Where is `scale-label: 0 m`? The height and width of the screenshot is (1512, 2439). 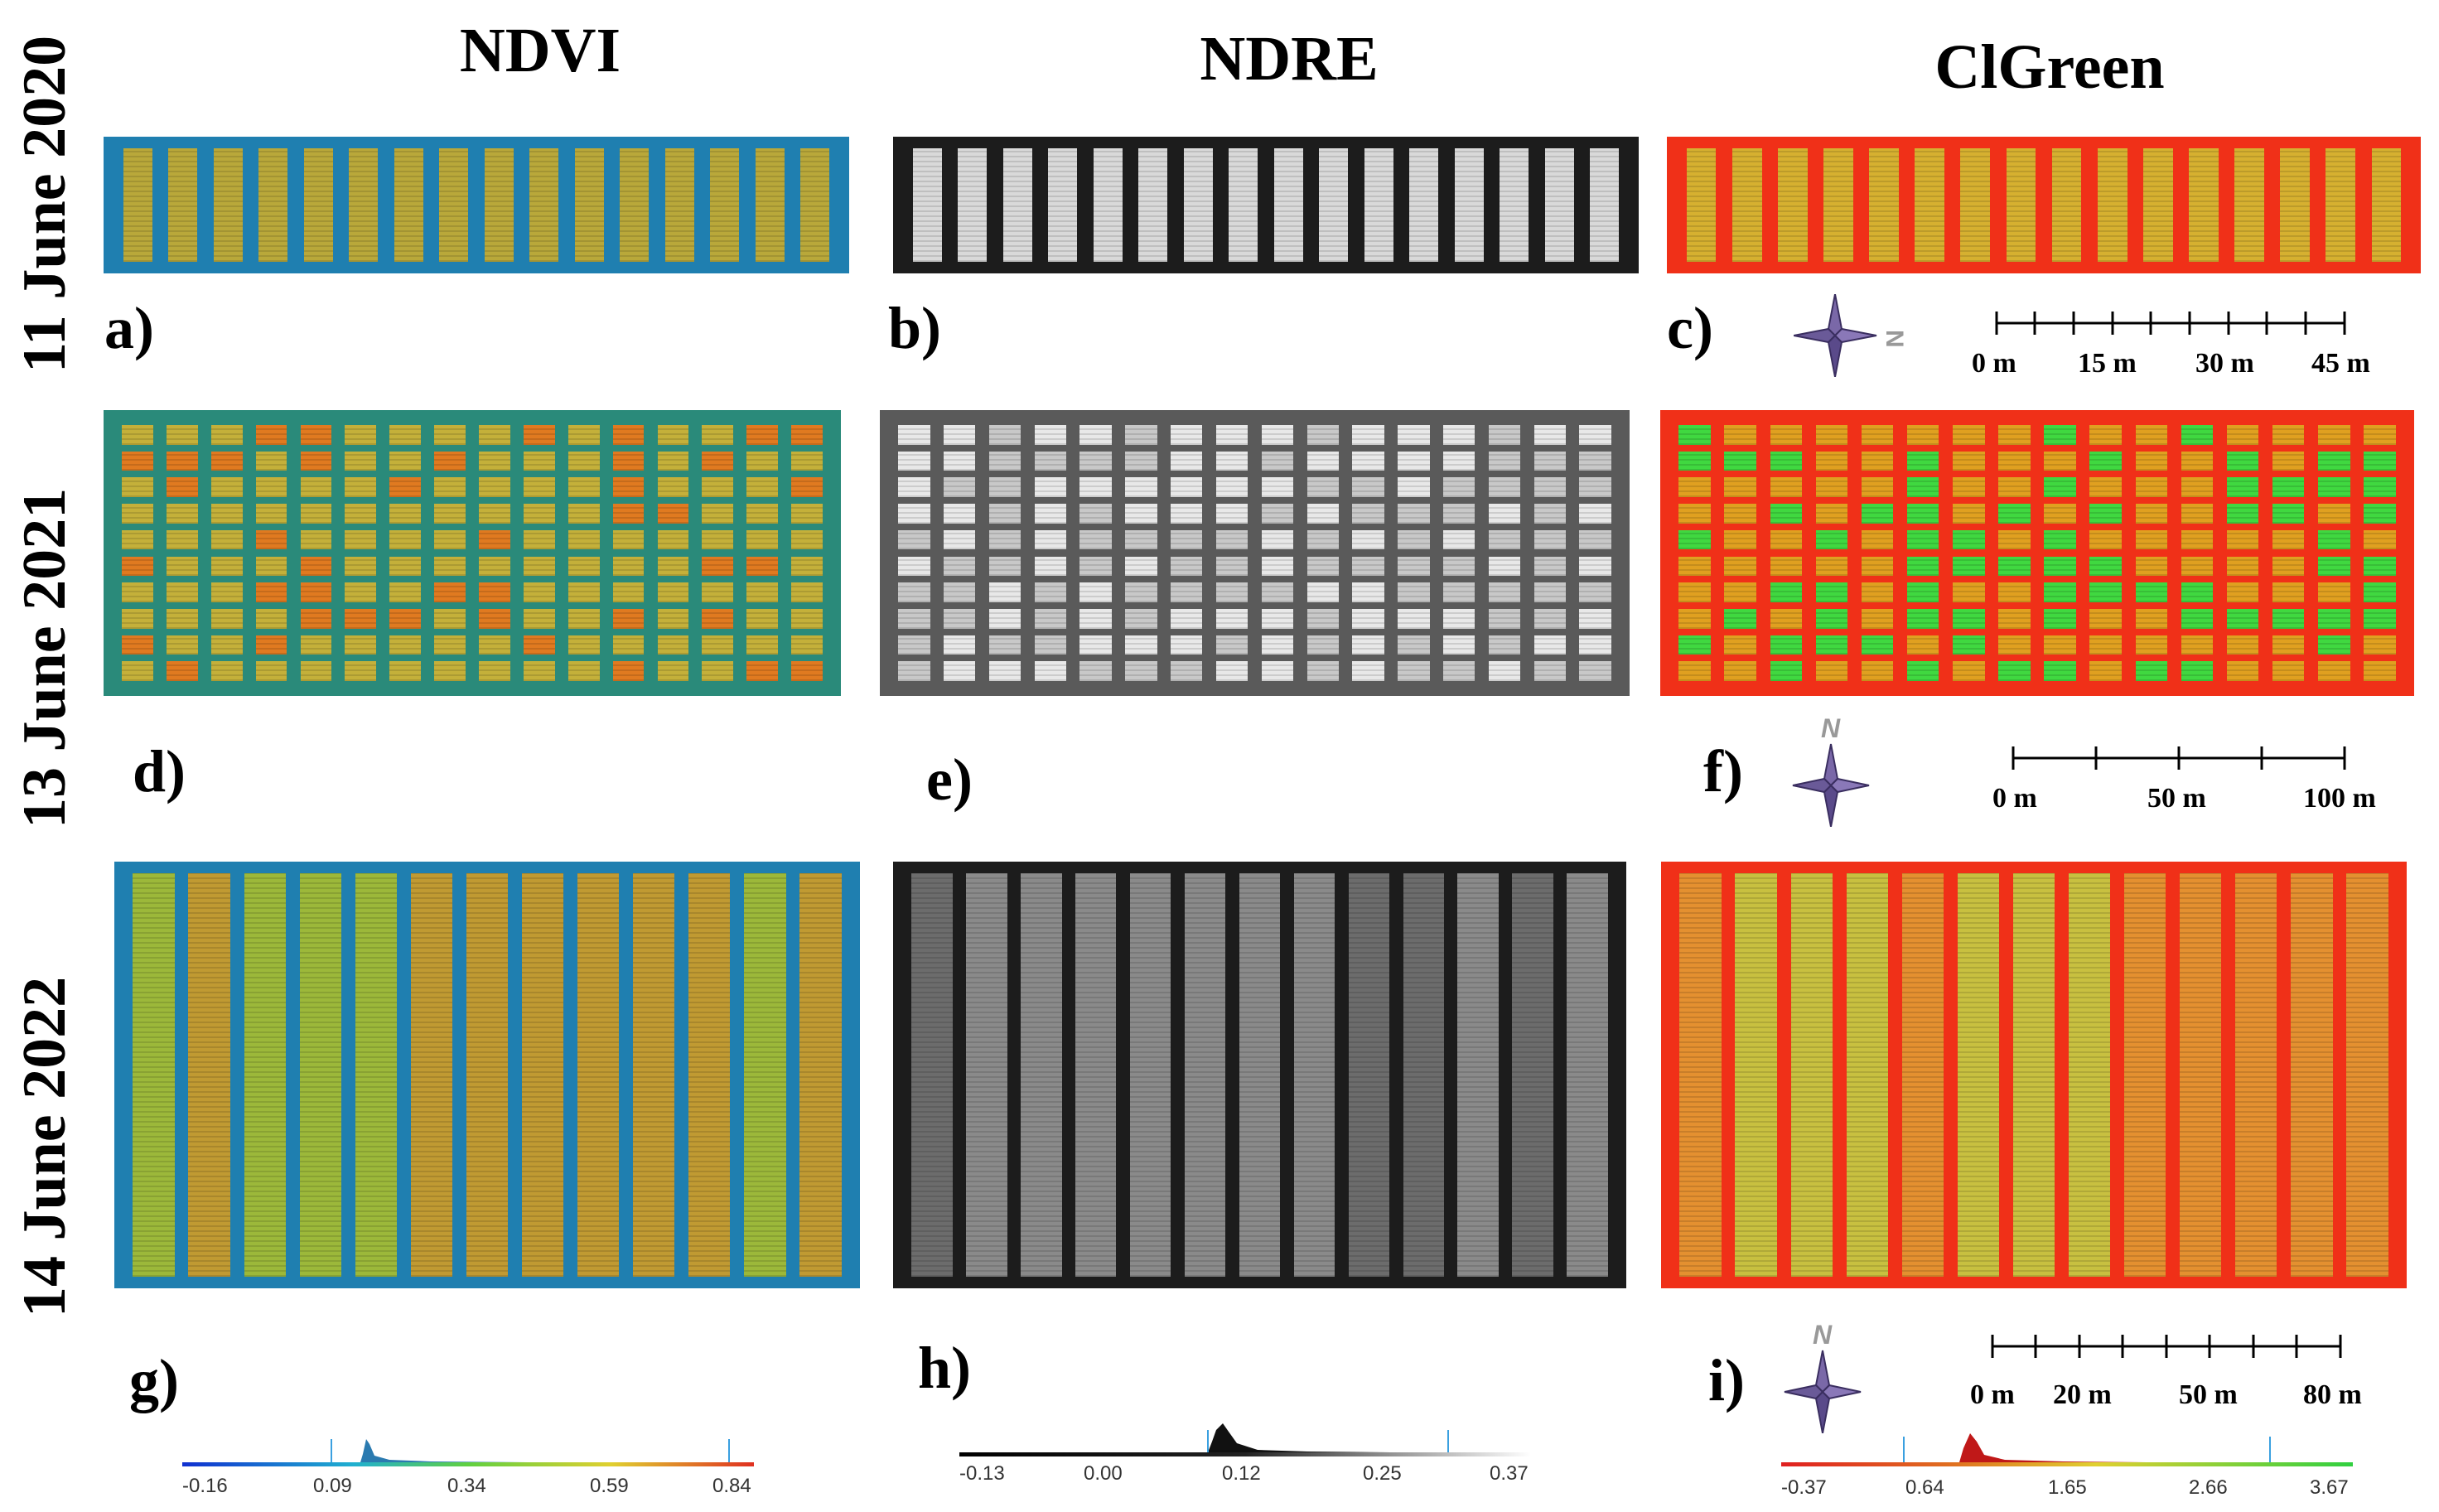
scale-label: 0 m is located at coordinates (2014, 798).